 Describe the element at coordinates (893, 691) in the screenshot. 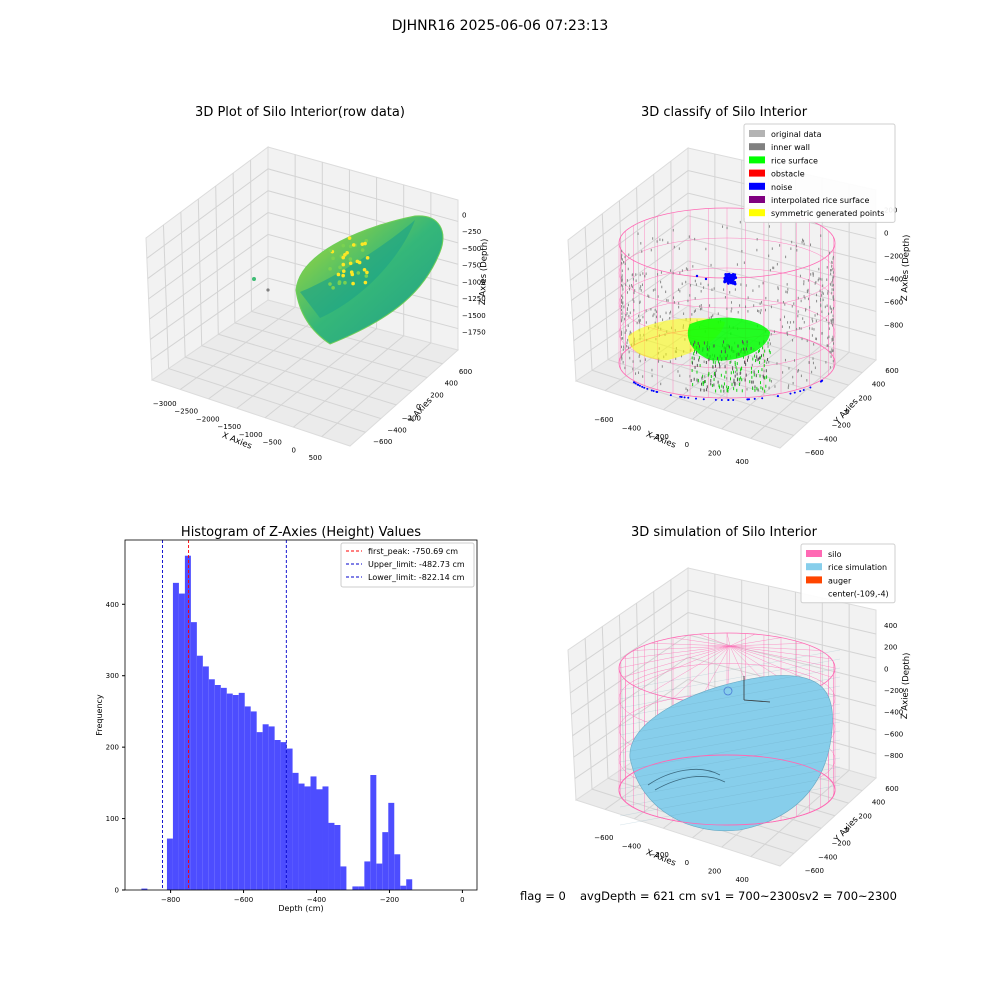

I see `z-tick-label: −200` at that location.